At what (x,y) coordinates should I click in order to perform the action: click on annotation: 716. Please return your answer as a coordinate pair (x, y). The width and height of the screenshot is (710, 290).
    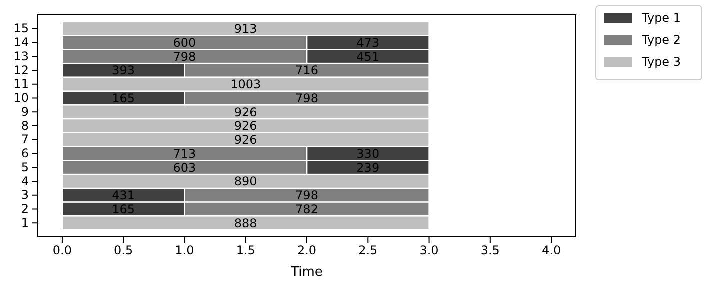
    Looking at the image, I should click on (307, 71).